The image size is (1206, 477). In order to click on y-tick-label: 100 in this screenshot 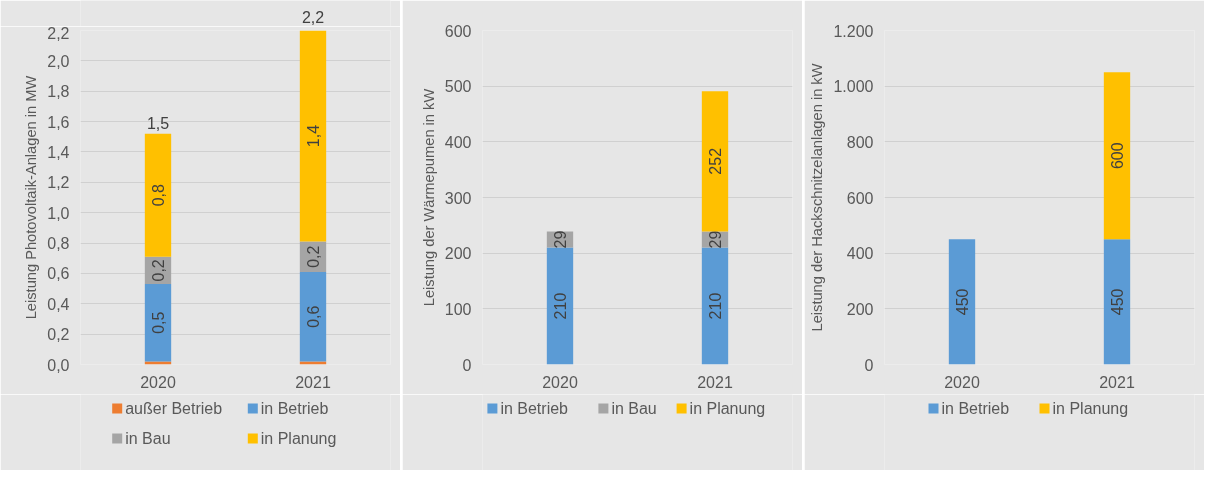, I will do `click(458, 309)`.